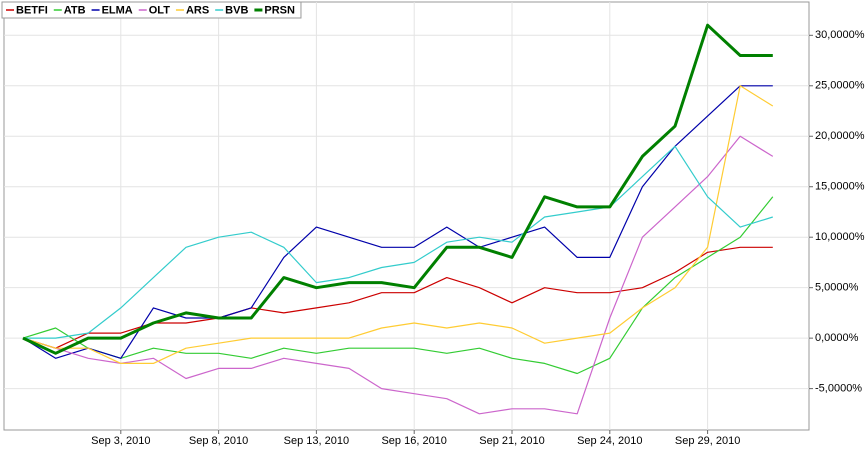  What do you see at coordinates (120, 441) in the screenshot?
I see `x-tick-label: Sep 3, 2010` at bounding box center [120, 441].